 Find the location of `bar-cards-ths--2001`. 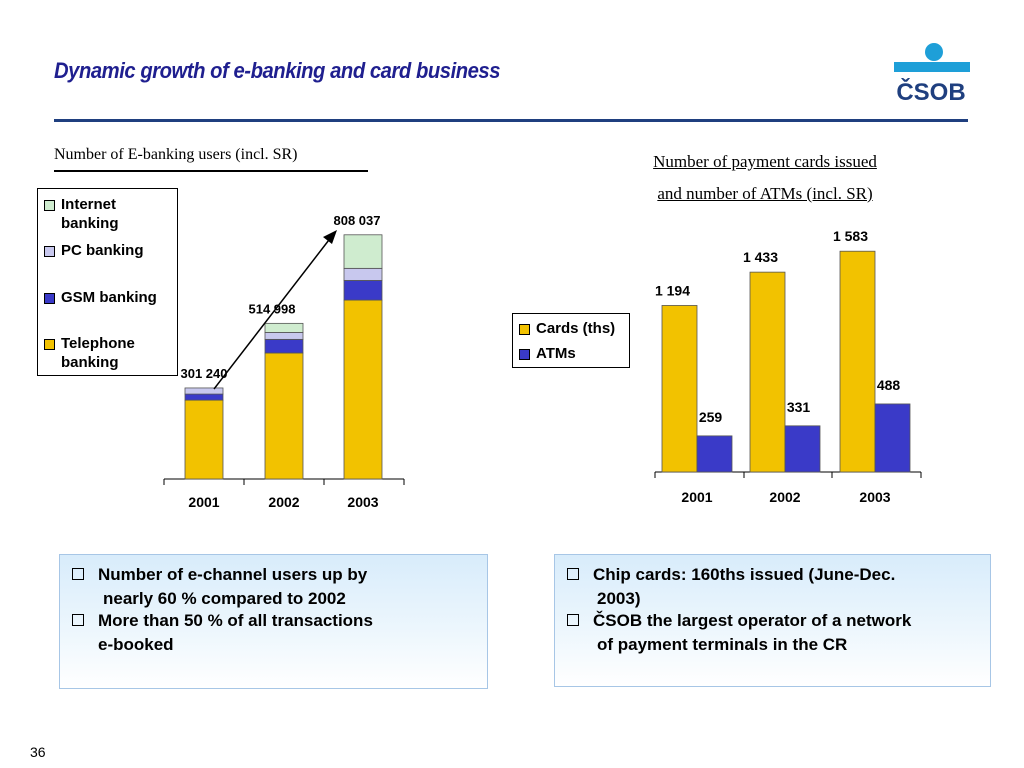

bar-cards-ths--2001 is located at coordinates (679, 389).